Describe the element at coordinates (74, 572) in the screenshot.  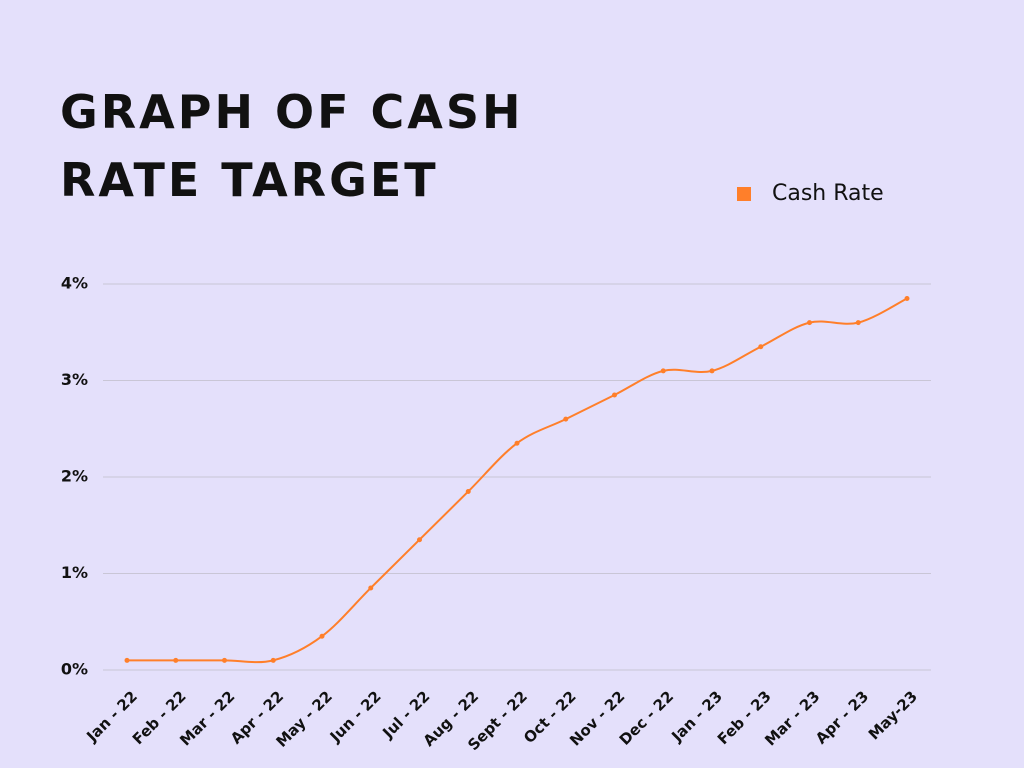
I see `y-tick-label: 1%` at that location.